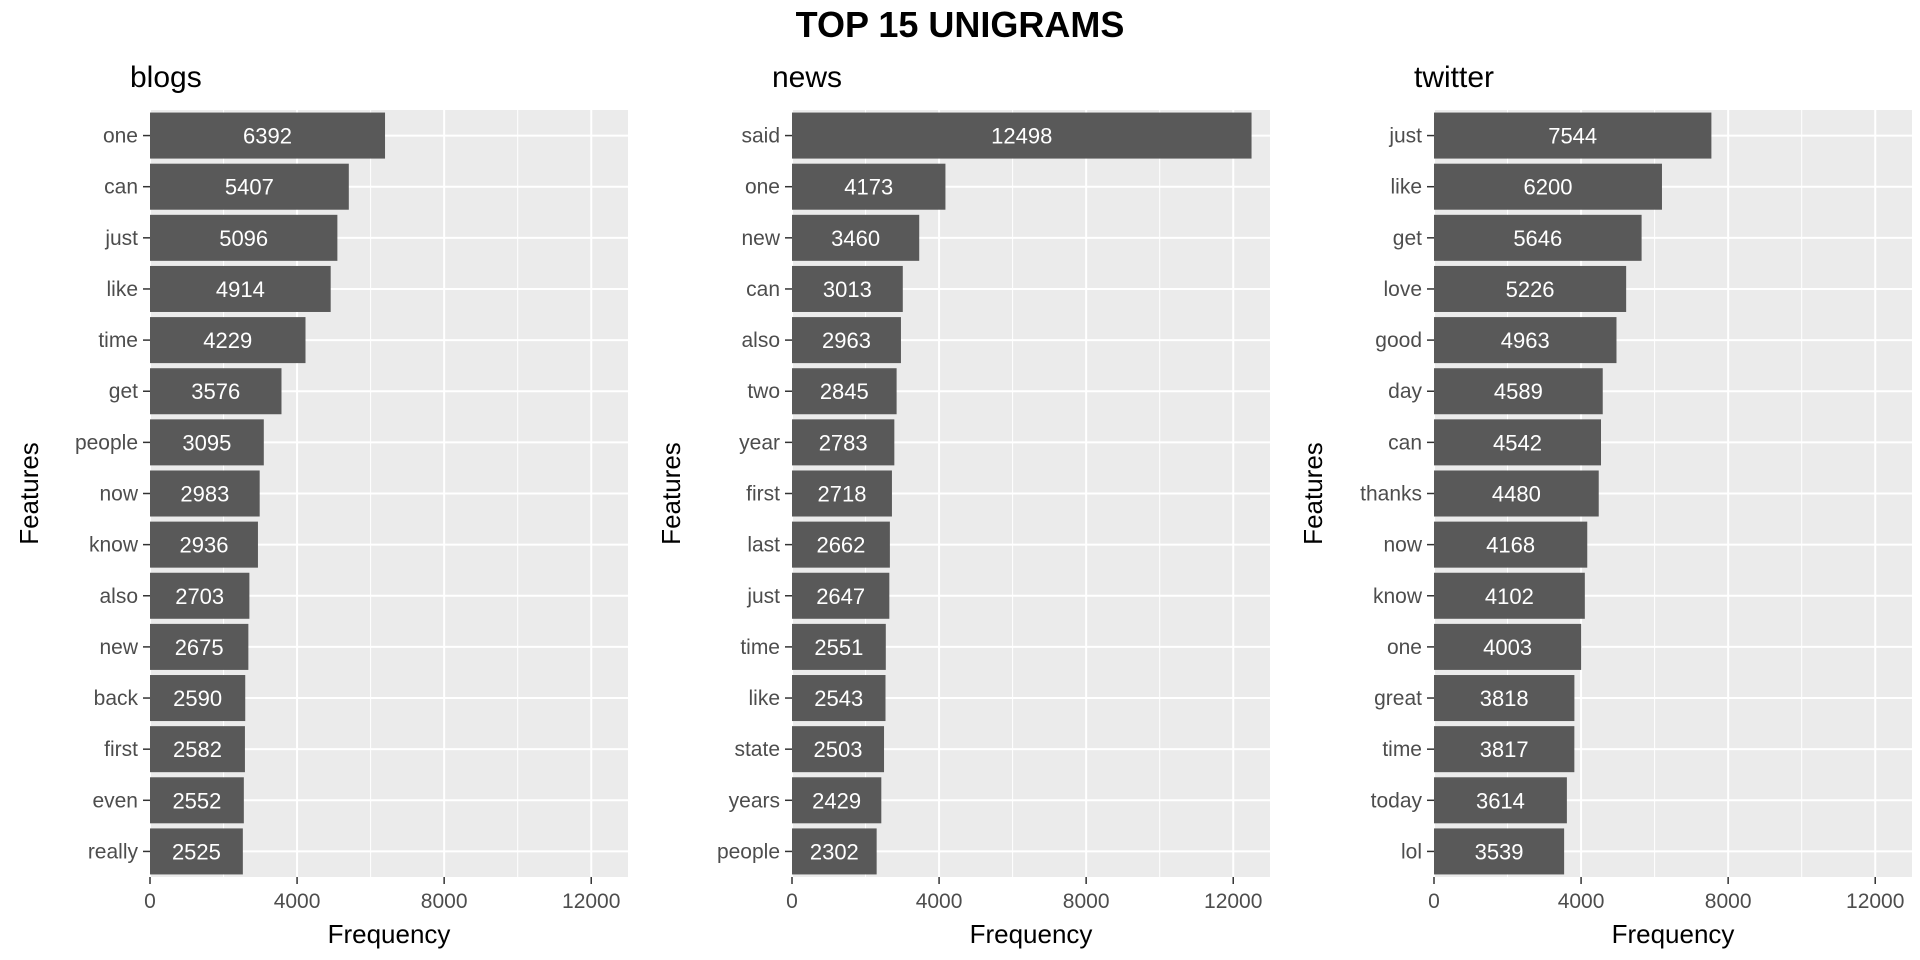 The image size is (1920, 960). I want to click on bar-value-label: 4589, so click(1518, 391).